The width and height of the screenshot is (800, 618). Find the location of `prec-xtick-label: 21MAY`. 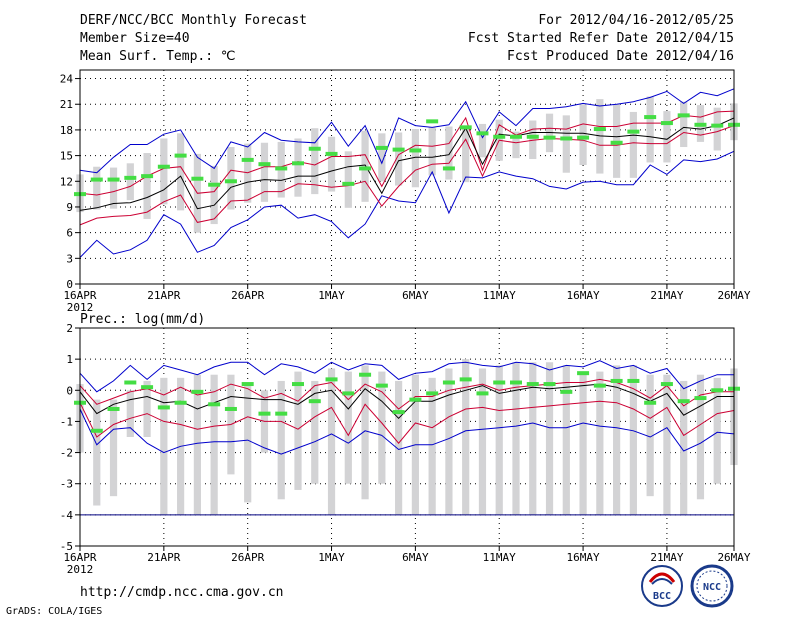

prec-xtick-label: 21MAY is located at coordinates (666, 557).